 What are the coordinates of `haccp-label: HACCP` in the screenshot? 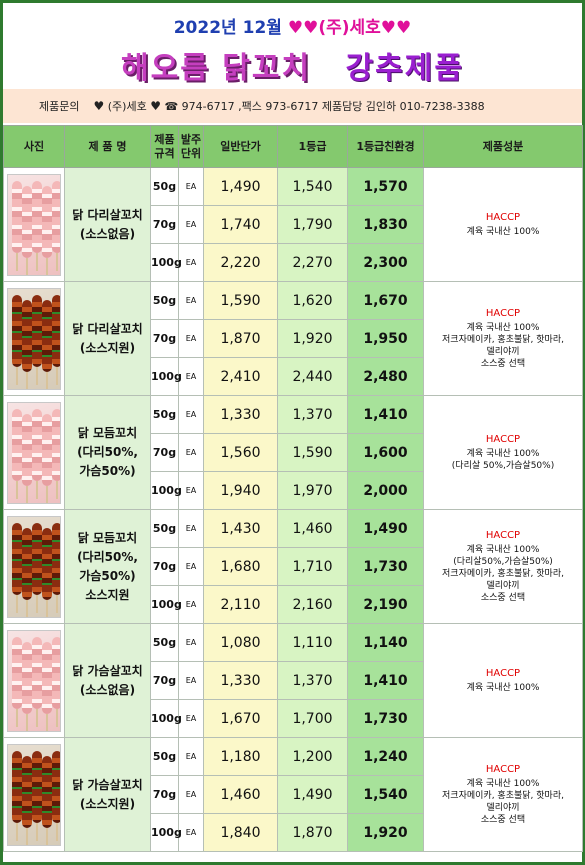 It's located at (503, 673).